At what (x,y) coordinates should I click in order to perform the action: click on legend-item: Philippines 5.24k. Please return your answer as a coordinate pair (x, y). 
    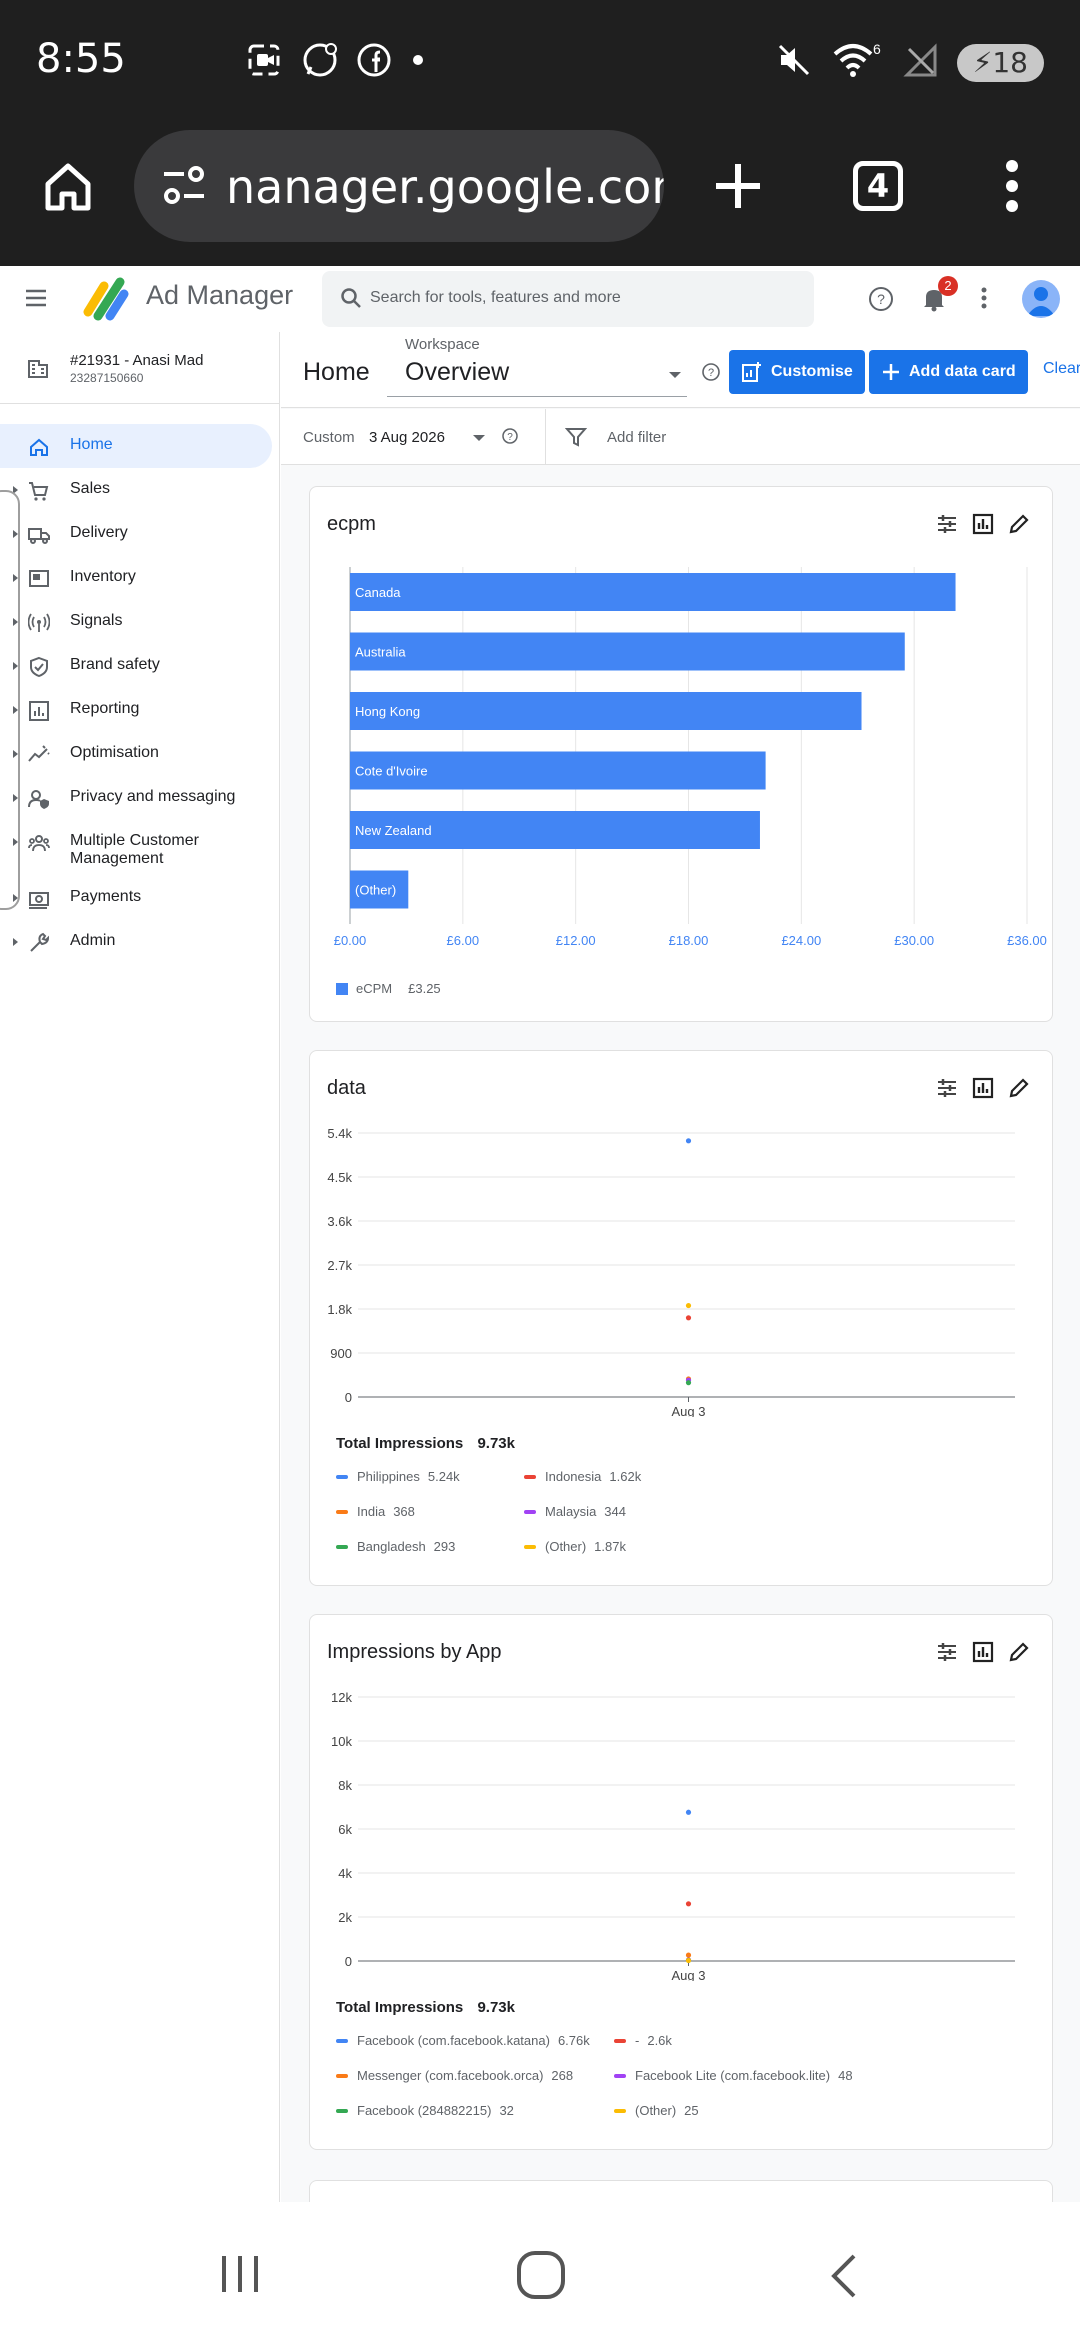
    Looking at the image, I should click on (398, 1476).